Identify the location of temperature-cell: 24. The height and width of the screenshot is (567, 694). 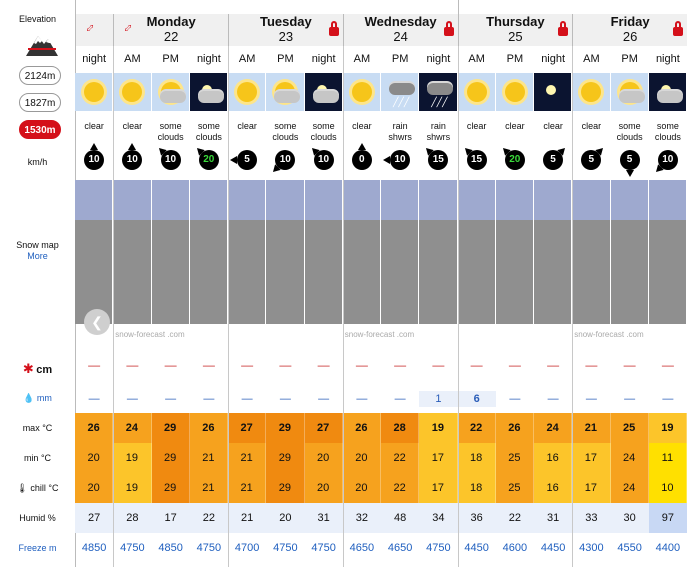
(629, 458).